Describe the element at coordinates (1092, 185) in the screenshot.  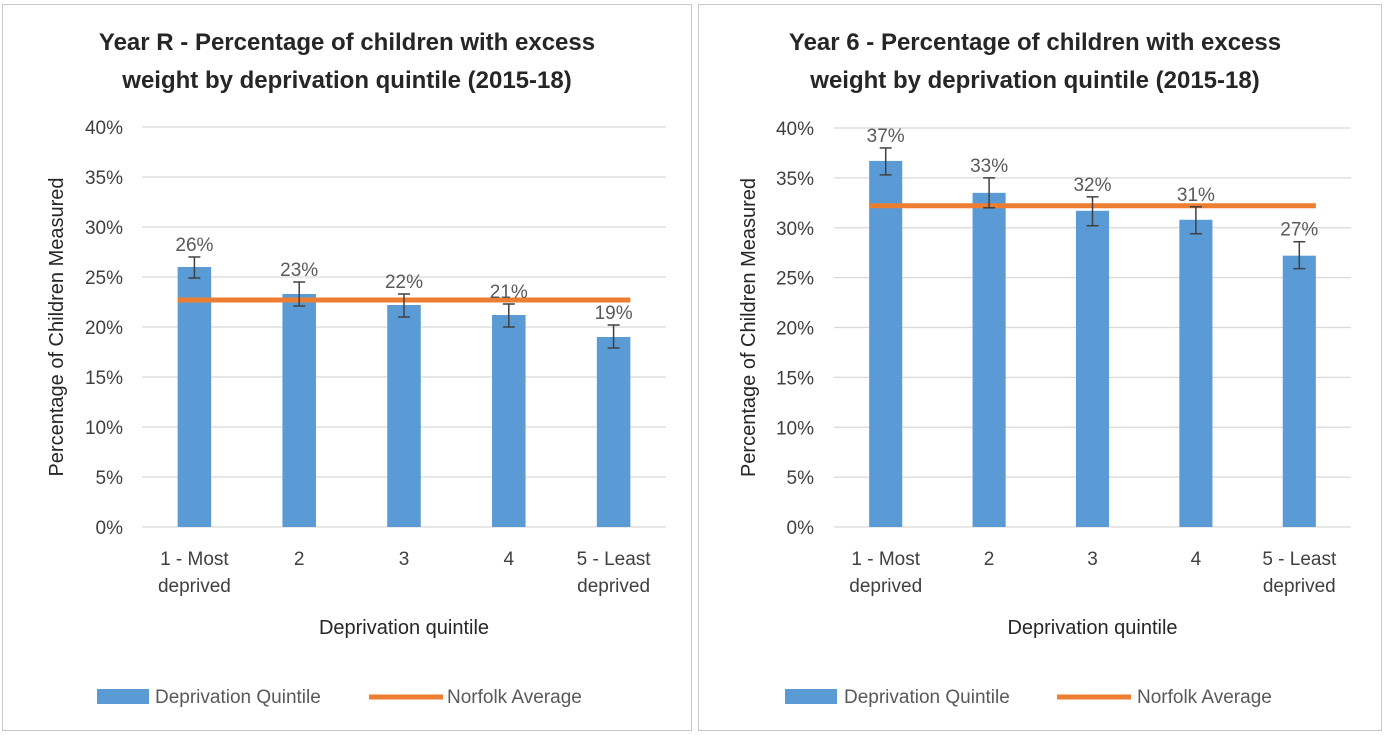
I see `data-label: 32%` at that location.